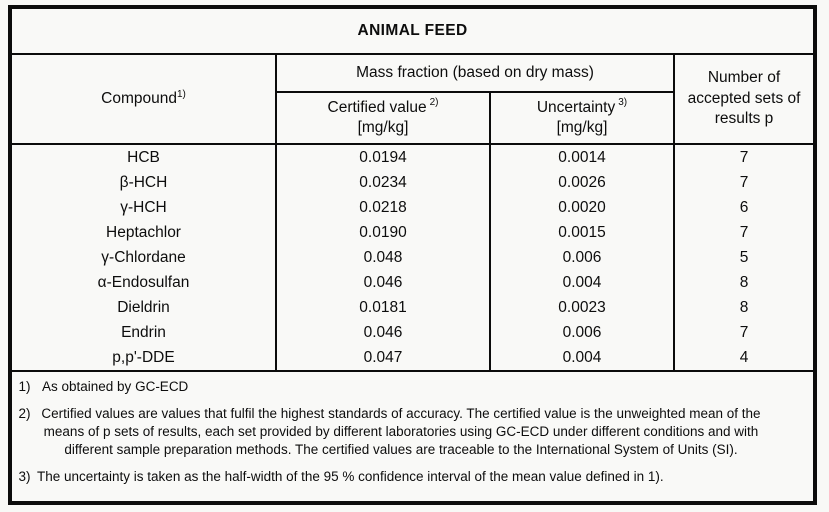  What do you see at coordinates (383, 257) in the screenshot?
I see `certified-value-cell: 0.048` at bounding box center [383, 257].